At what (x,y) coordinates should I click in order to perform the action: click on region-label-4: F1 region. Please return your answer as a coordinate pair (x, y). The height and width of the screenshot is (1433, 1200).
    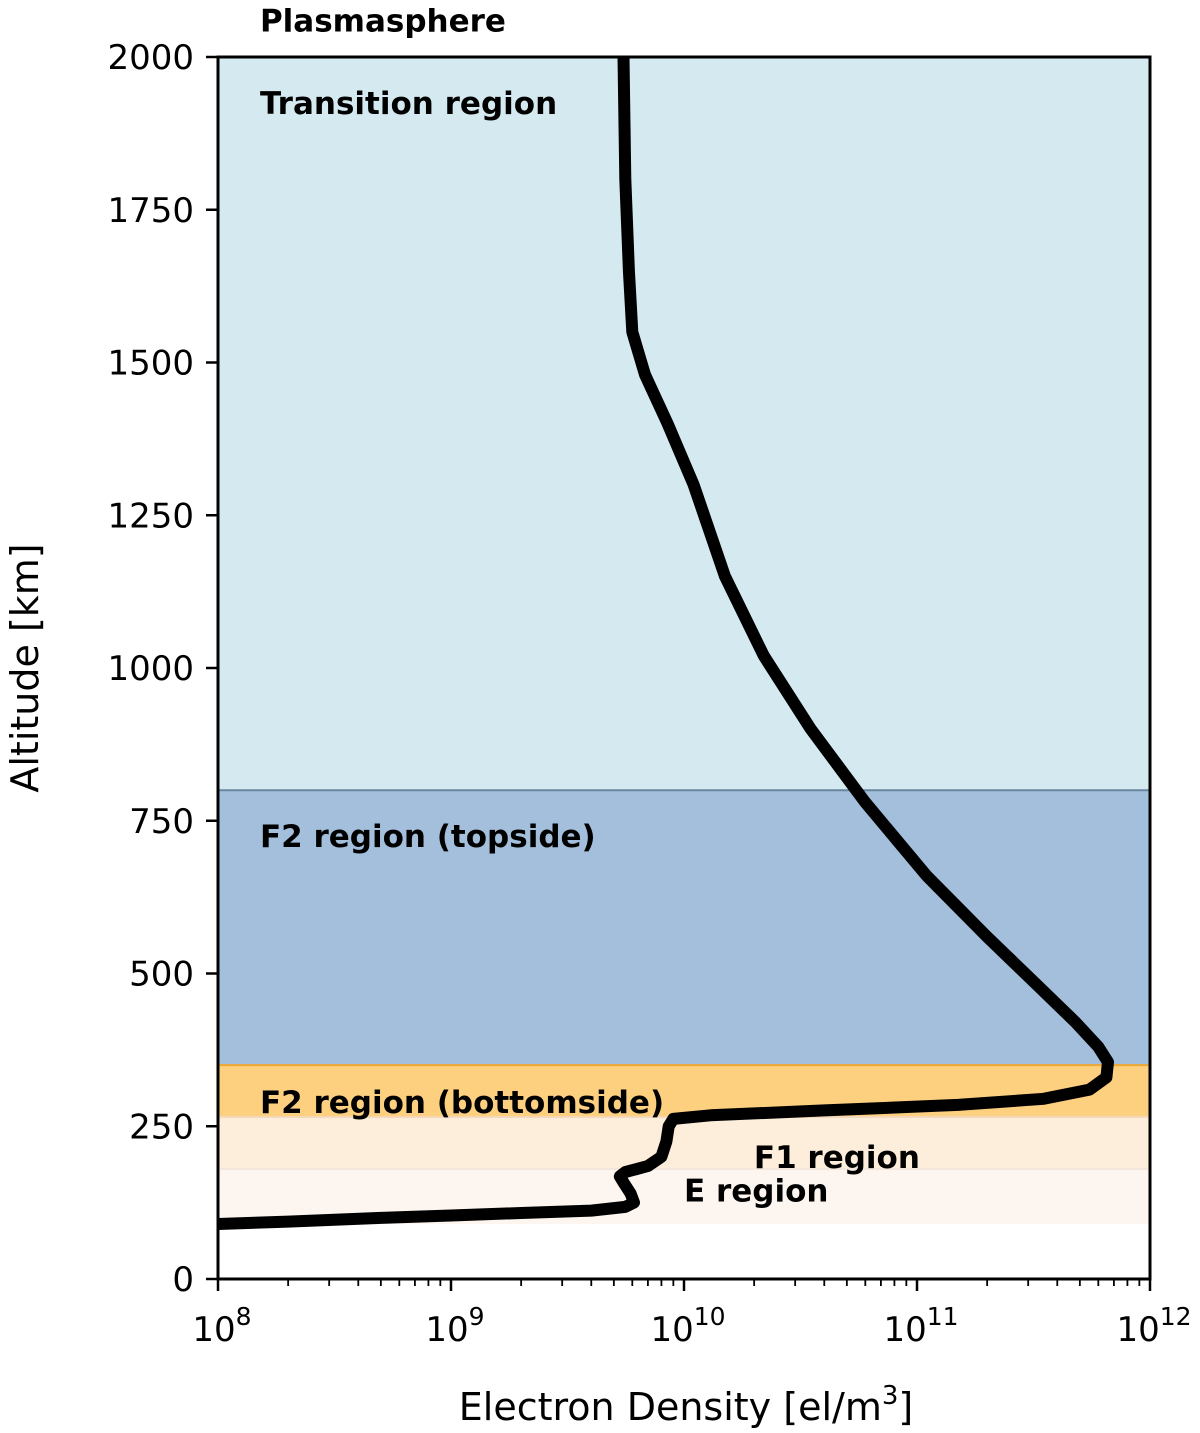
    Looking at the image, I should click on (837, 1158).